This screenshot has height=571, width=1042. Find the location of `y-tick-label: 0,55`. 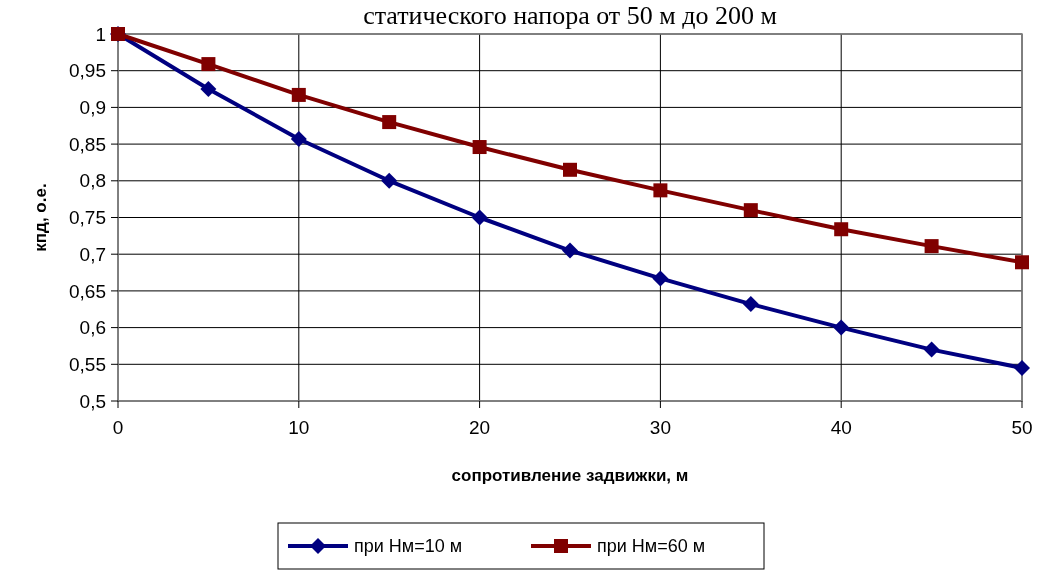

y-tick-label: 0,55 is located at coordinates (87, 364).